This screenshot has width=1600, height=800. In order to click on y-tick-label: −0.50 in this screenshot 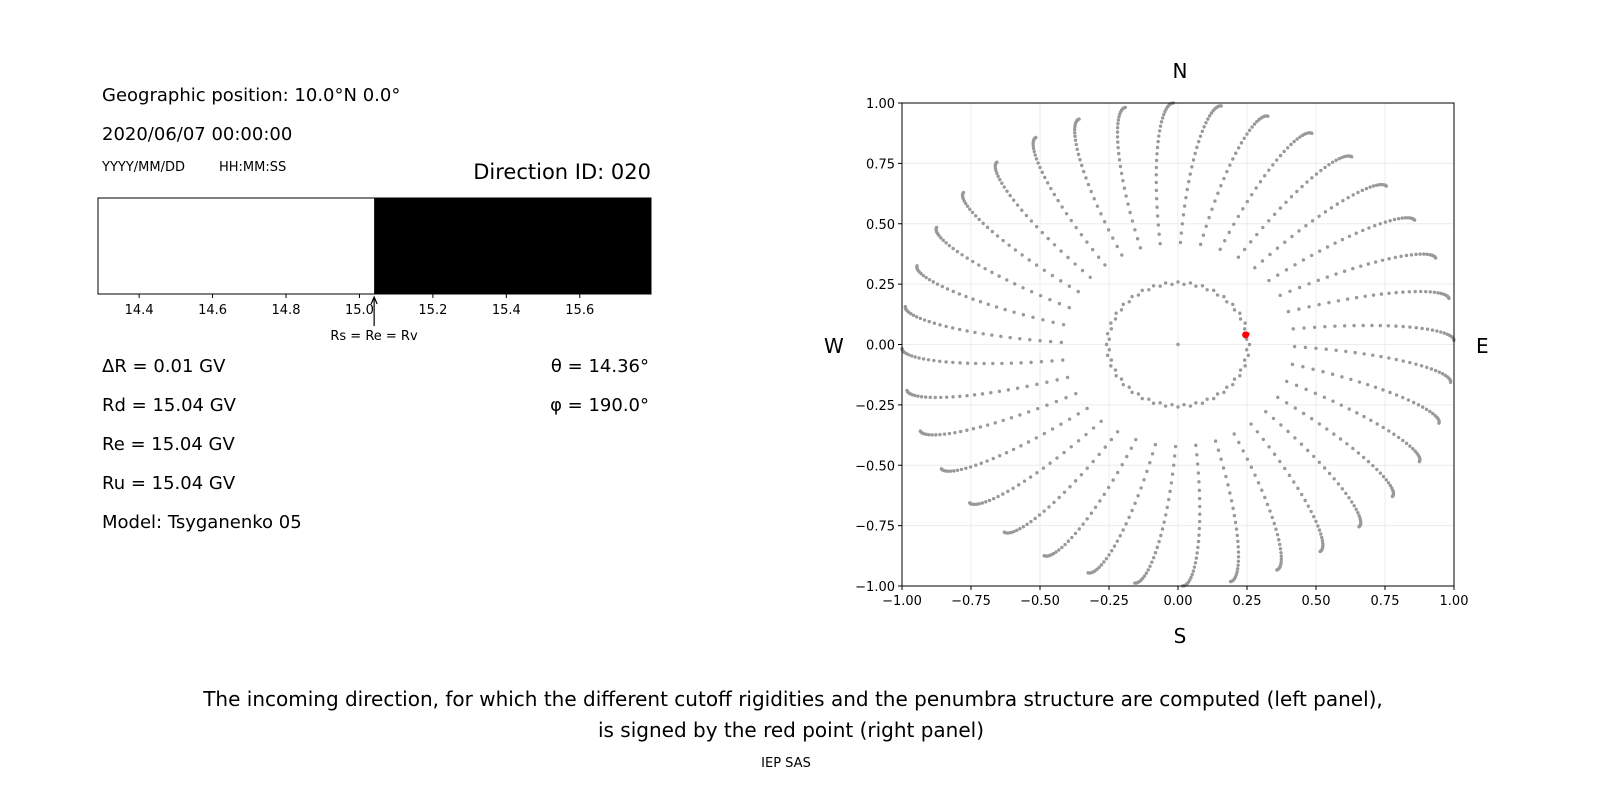, I will do `click(875, 466)`.